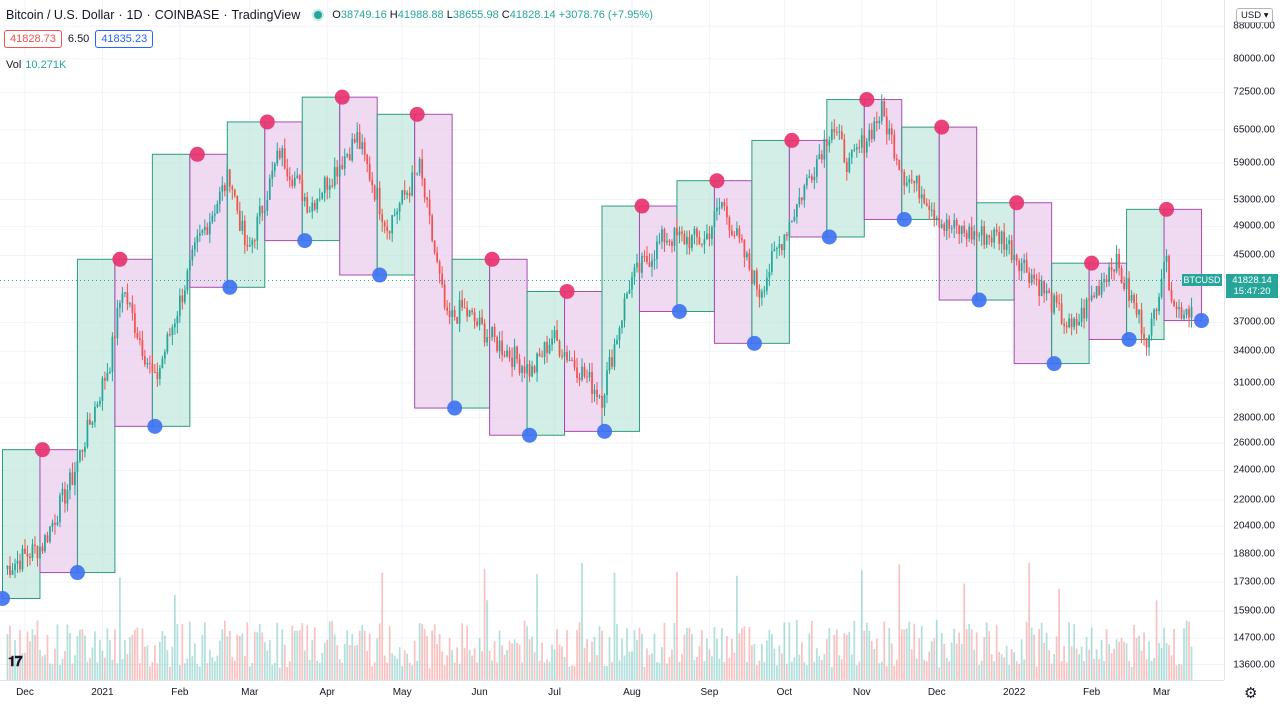  What do you see at coordinates (1252, 286) in the screenshot?
I see `last-price-label: 41828.14 15:47:20` at bounding box center [1252, 286].